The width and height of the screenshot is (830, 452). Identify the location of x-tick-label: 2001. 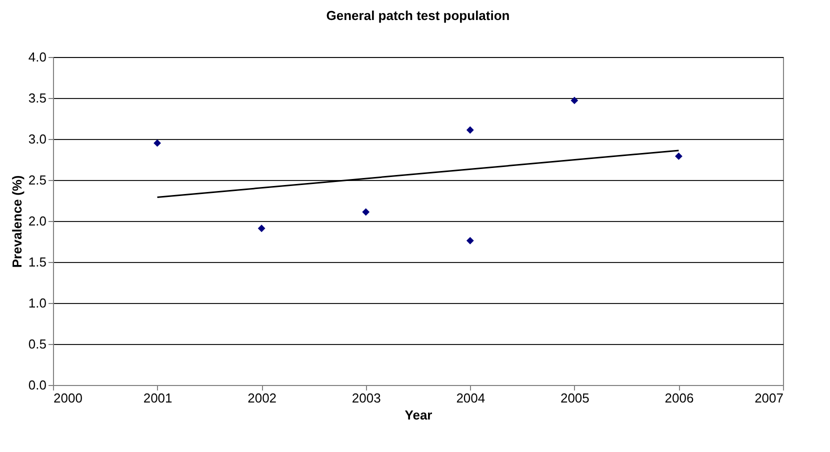
(157, 398).